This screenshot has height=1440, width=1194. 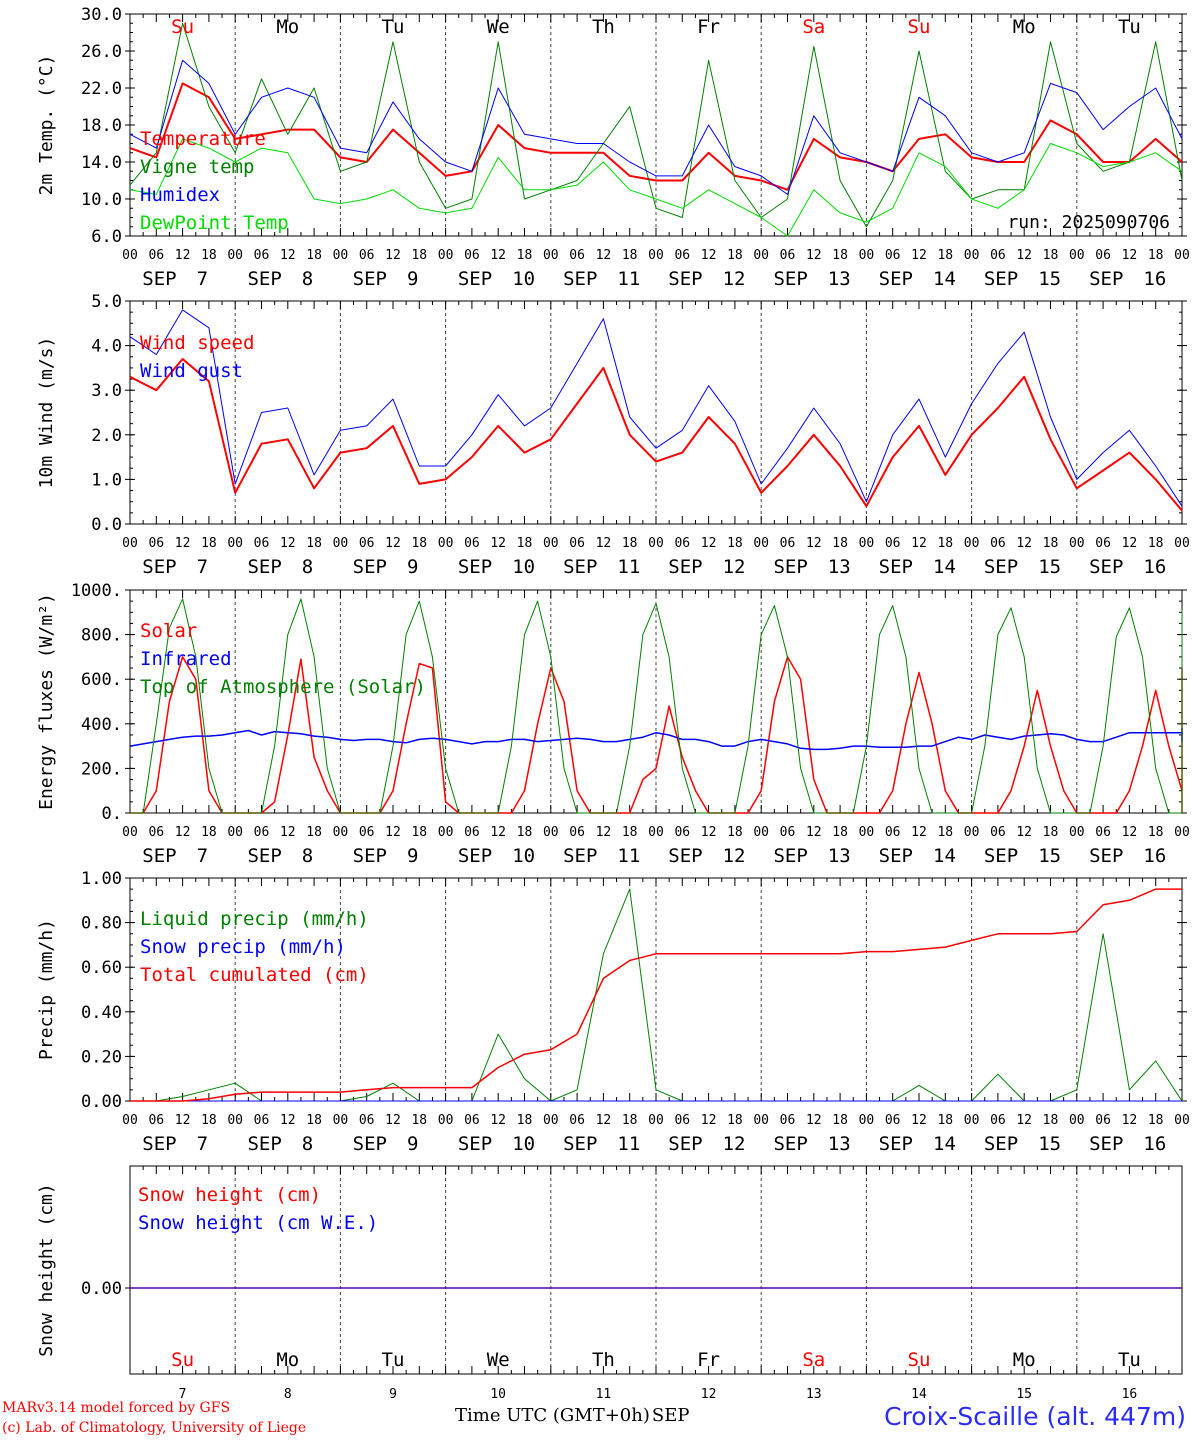 What do you see at coordinates (168, 631) in the screenshot?
I see `legend-entry: Solar` at bounding box center [168, 631].